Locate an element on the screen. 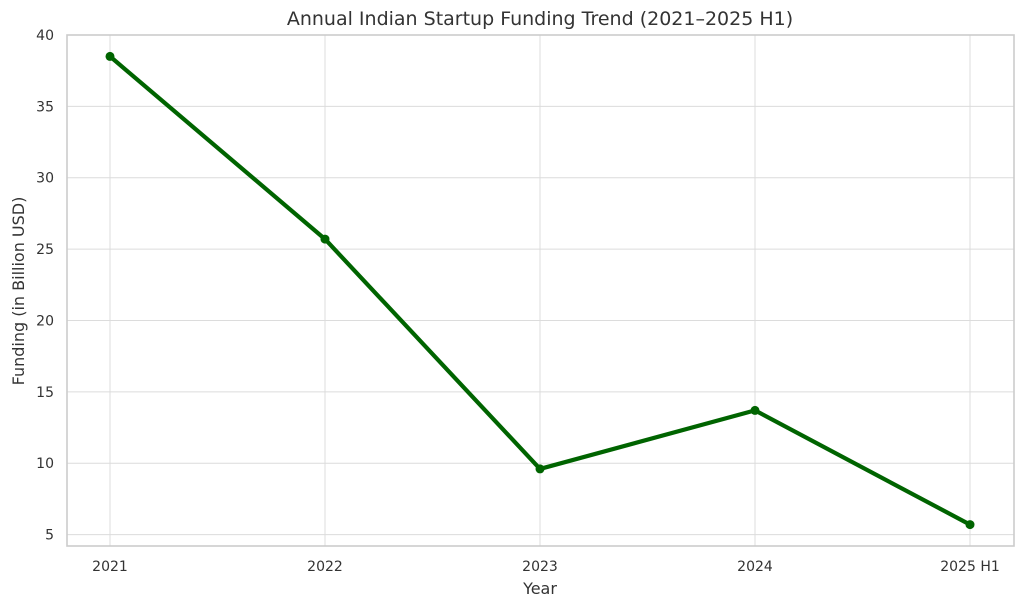  x-tick-label: 2021 is located at coordinates (110, 567).